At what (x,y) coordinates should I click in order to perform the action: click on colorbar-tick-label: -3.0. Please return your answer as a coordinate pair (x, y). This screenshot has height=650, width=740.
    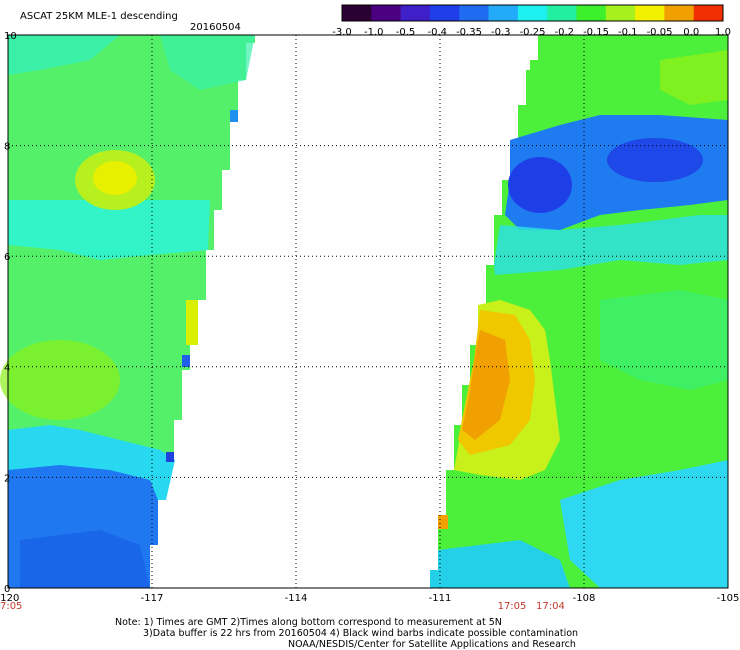
    Looking at the image, I should click on (342, 32).